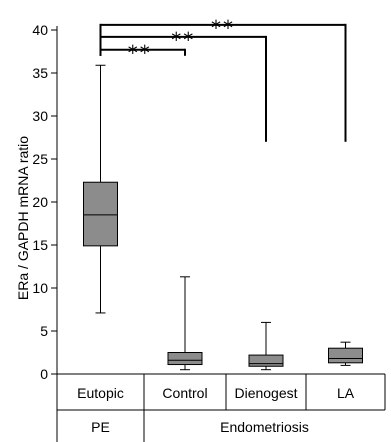  What do you see at coordinates (40, 73) in the screenshot?
I see `y-tick-label: 35` at bounding box center [40, 73].